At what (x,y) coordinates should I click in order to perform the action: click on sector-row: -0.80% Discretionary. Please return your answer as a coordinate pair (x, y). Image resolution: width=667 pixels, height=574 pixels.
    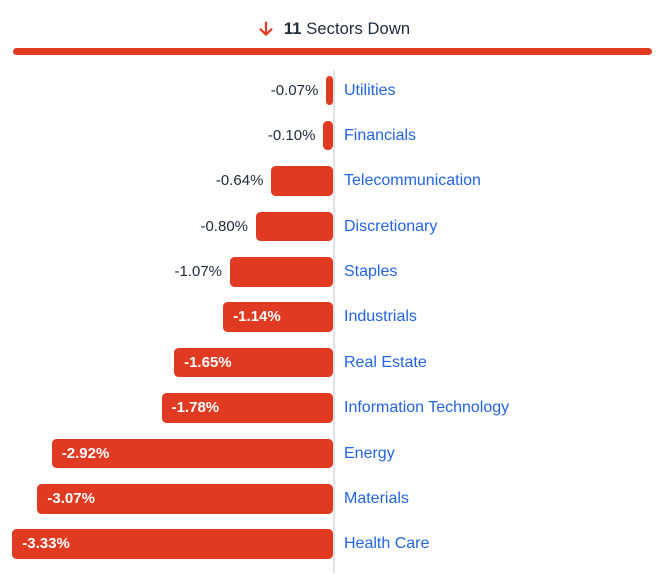
    Looking at the image, I should click on (333, 234).